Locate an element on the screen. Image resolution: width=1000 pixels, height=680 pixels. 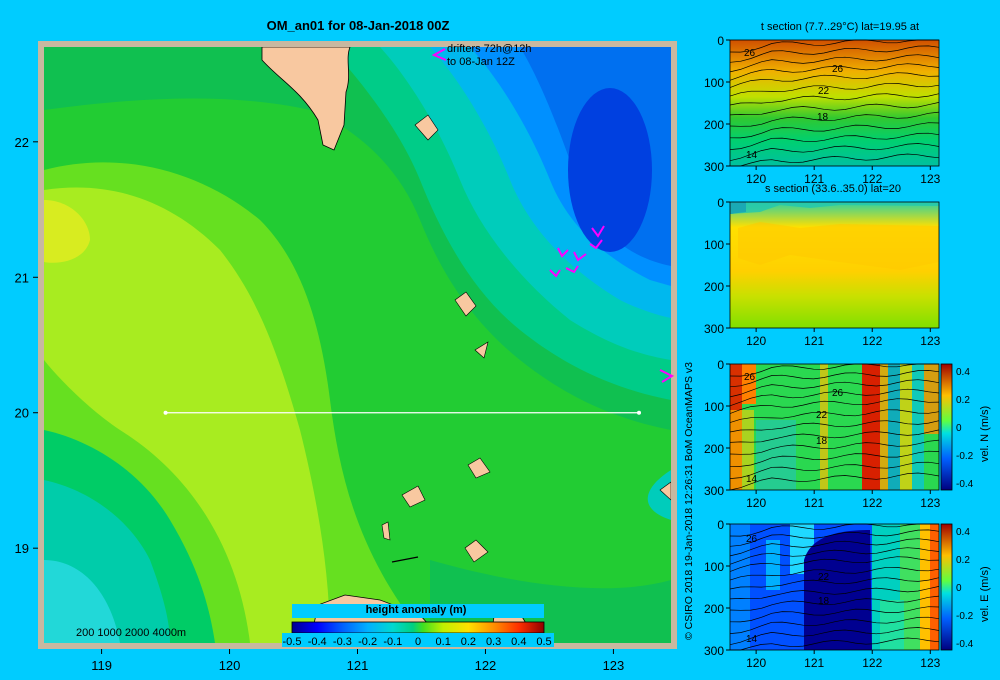
lat-tick-label: 19 is located at coordinates (22, 548).